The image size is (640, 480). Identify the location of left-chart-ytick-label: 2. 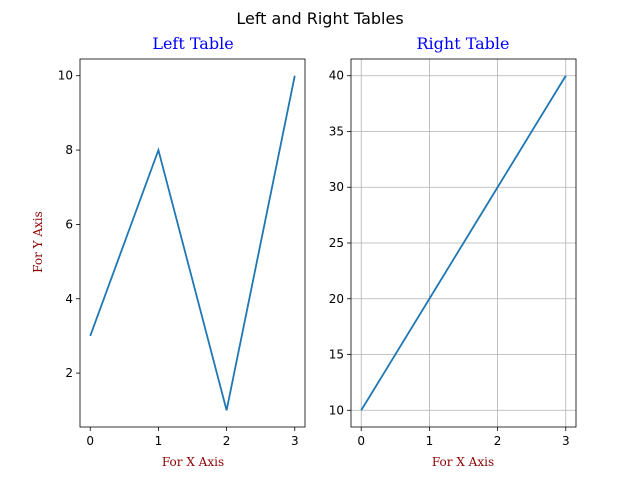
(69, 373).